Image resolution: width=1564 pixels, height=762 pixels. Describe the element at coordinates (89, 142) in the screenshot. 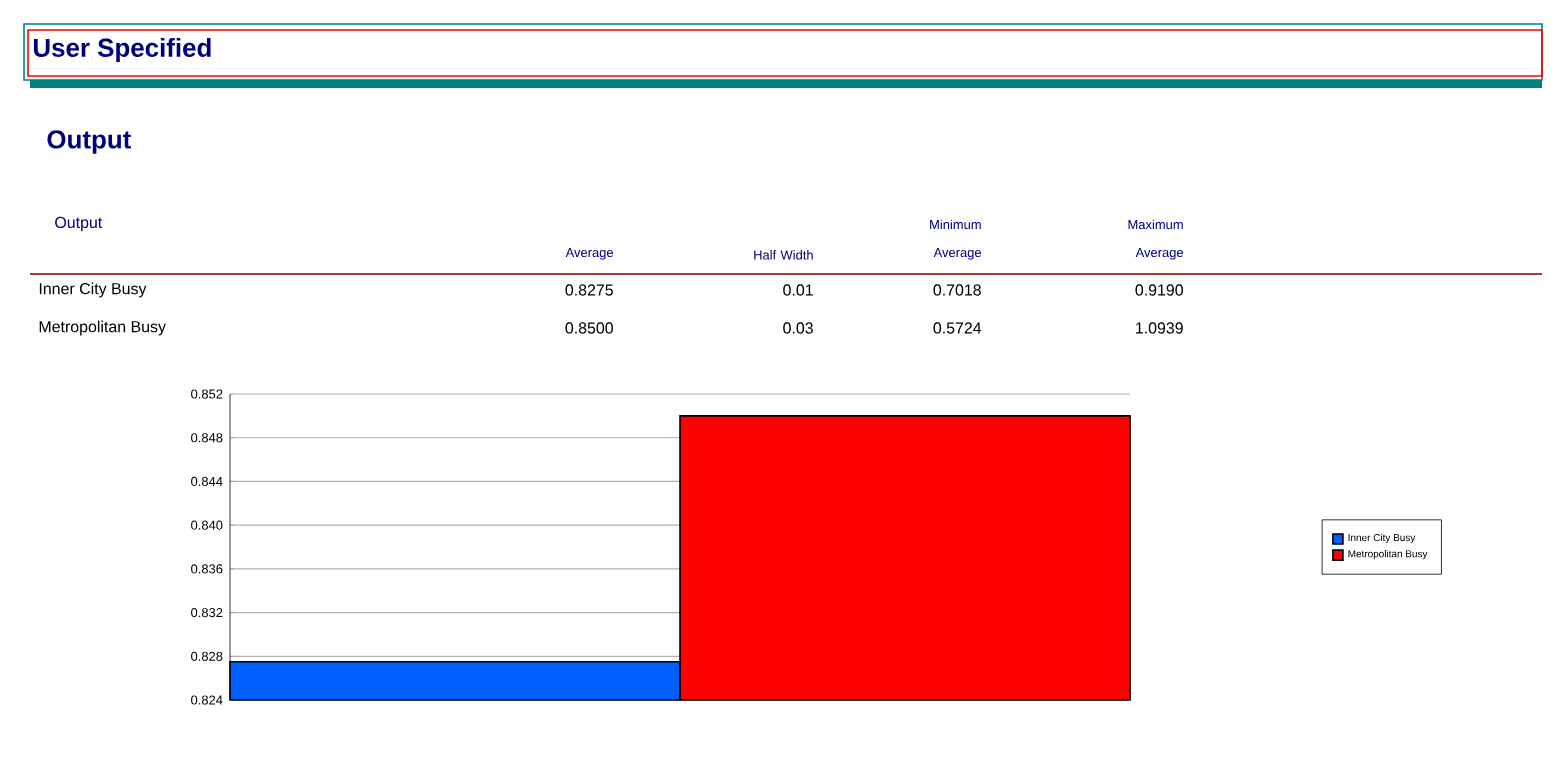

I see `chart-subtitle: Output` at that location.